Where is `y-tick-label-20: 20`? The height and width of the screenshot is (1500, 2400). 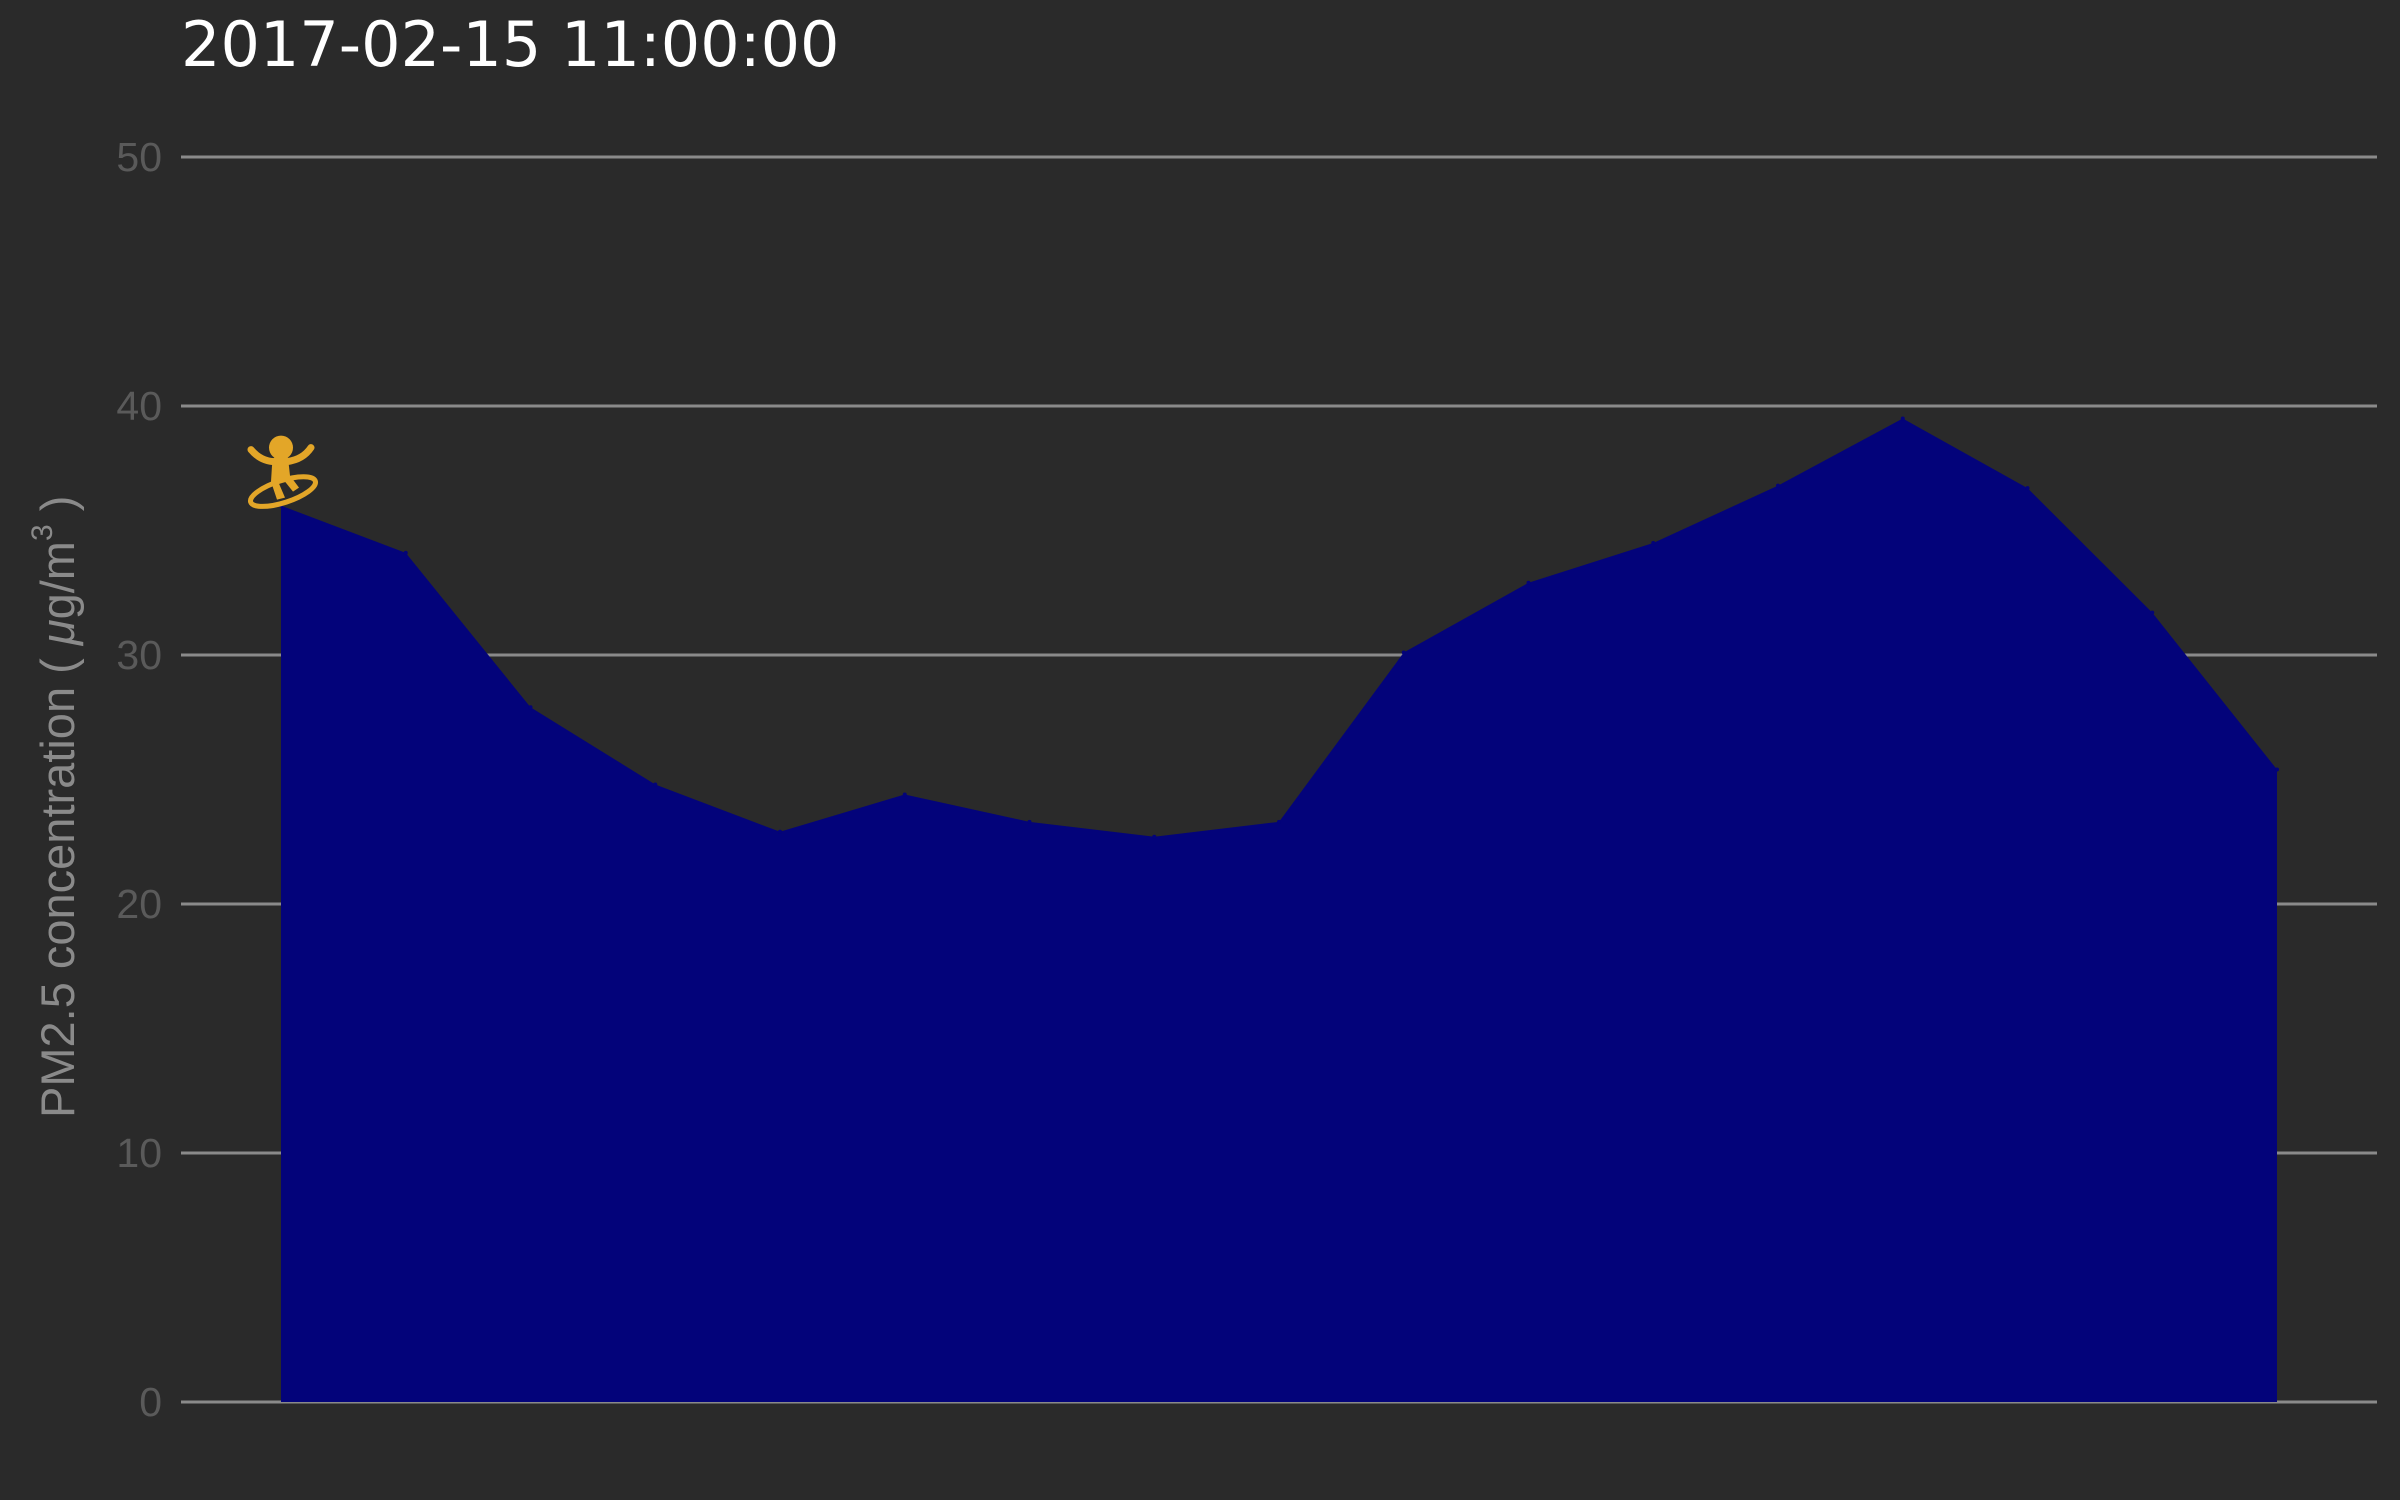
y-tick-label-20: 20 is located at coordinates (139, 904).